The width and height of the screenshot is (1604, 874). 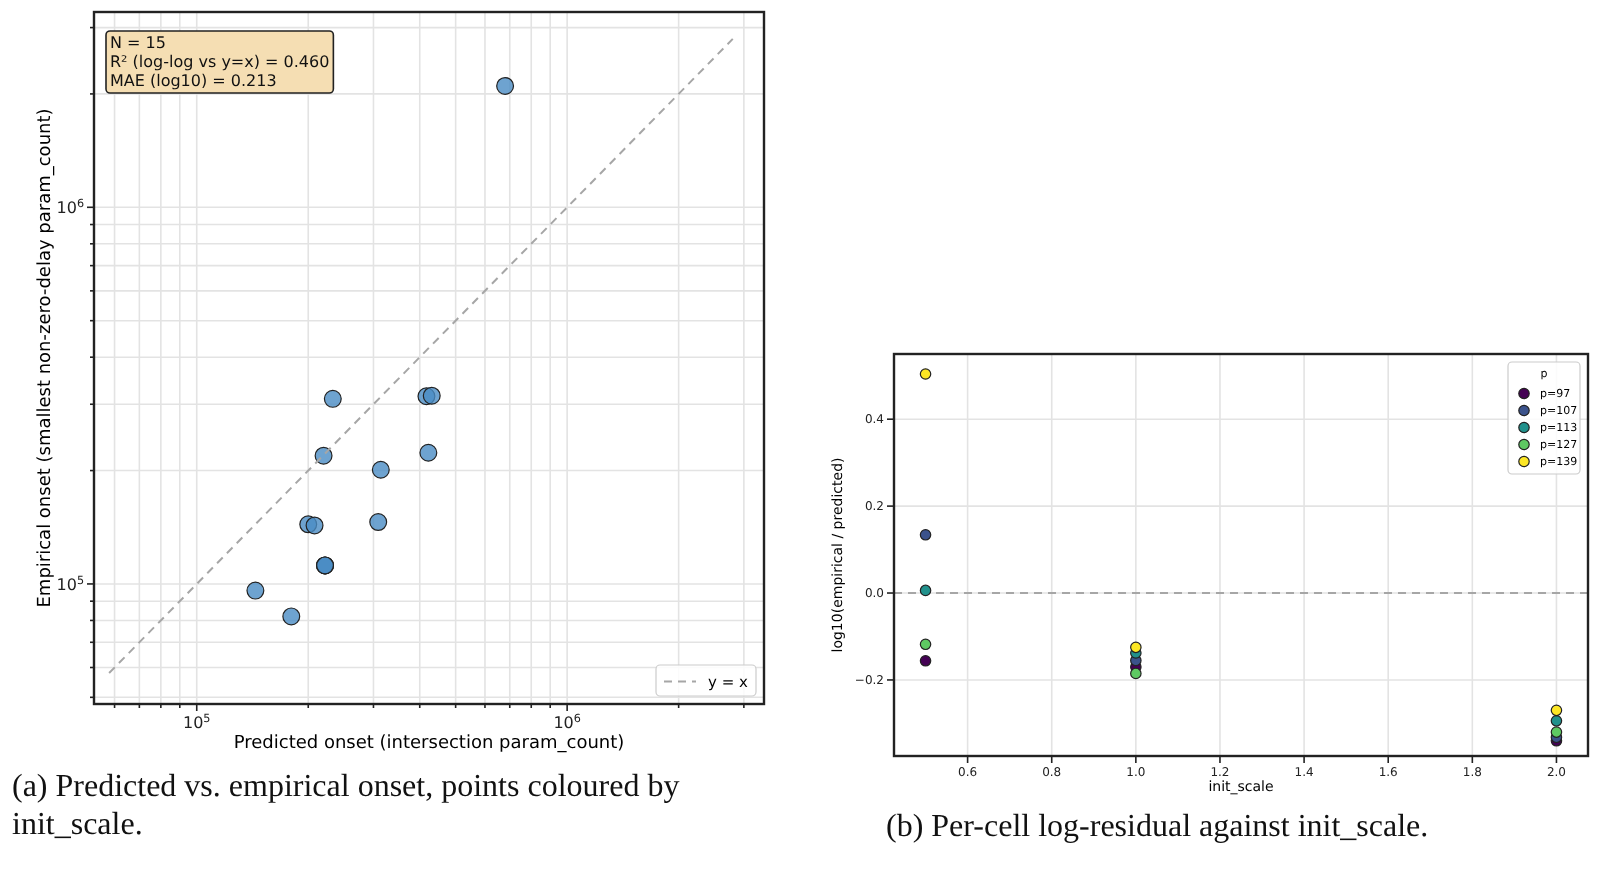 I want to click on text: (a) Predicted vs. empirical onset, points coloured by init_scale., so click(x=347, y=806).